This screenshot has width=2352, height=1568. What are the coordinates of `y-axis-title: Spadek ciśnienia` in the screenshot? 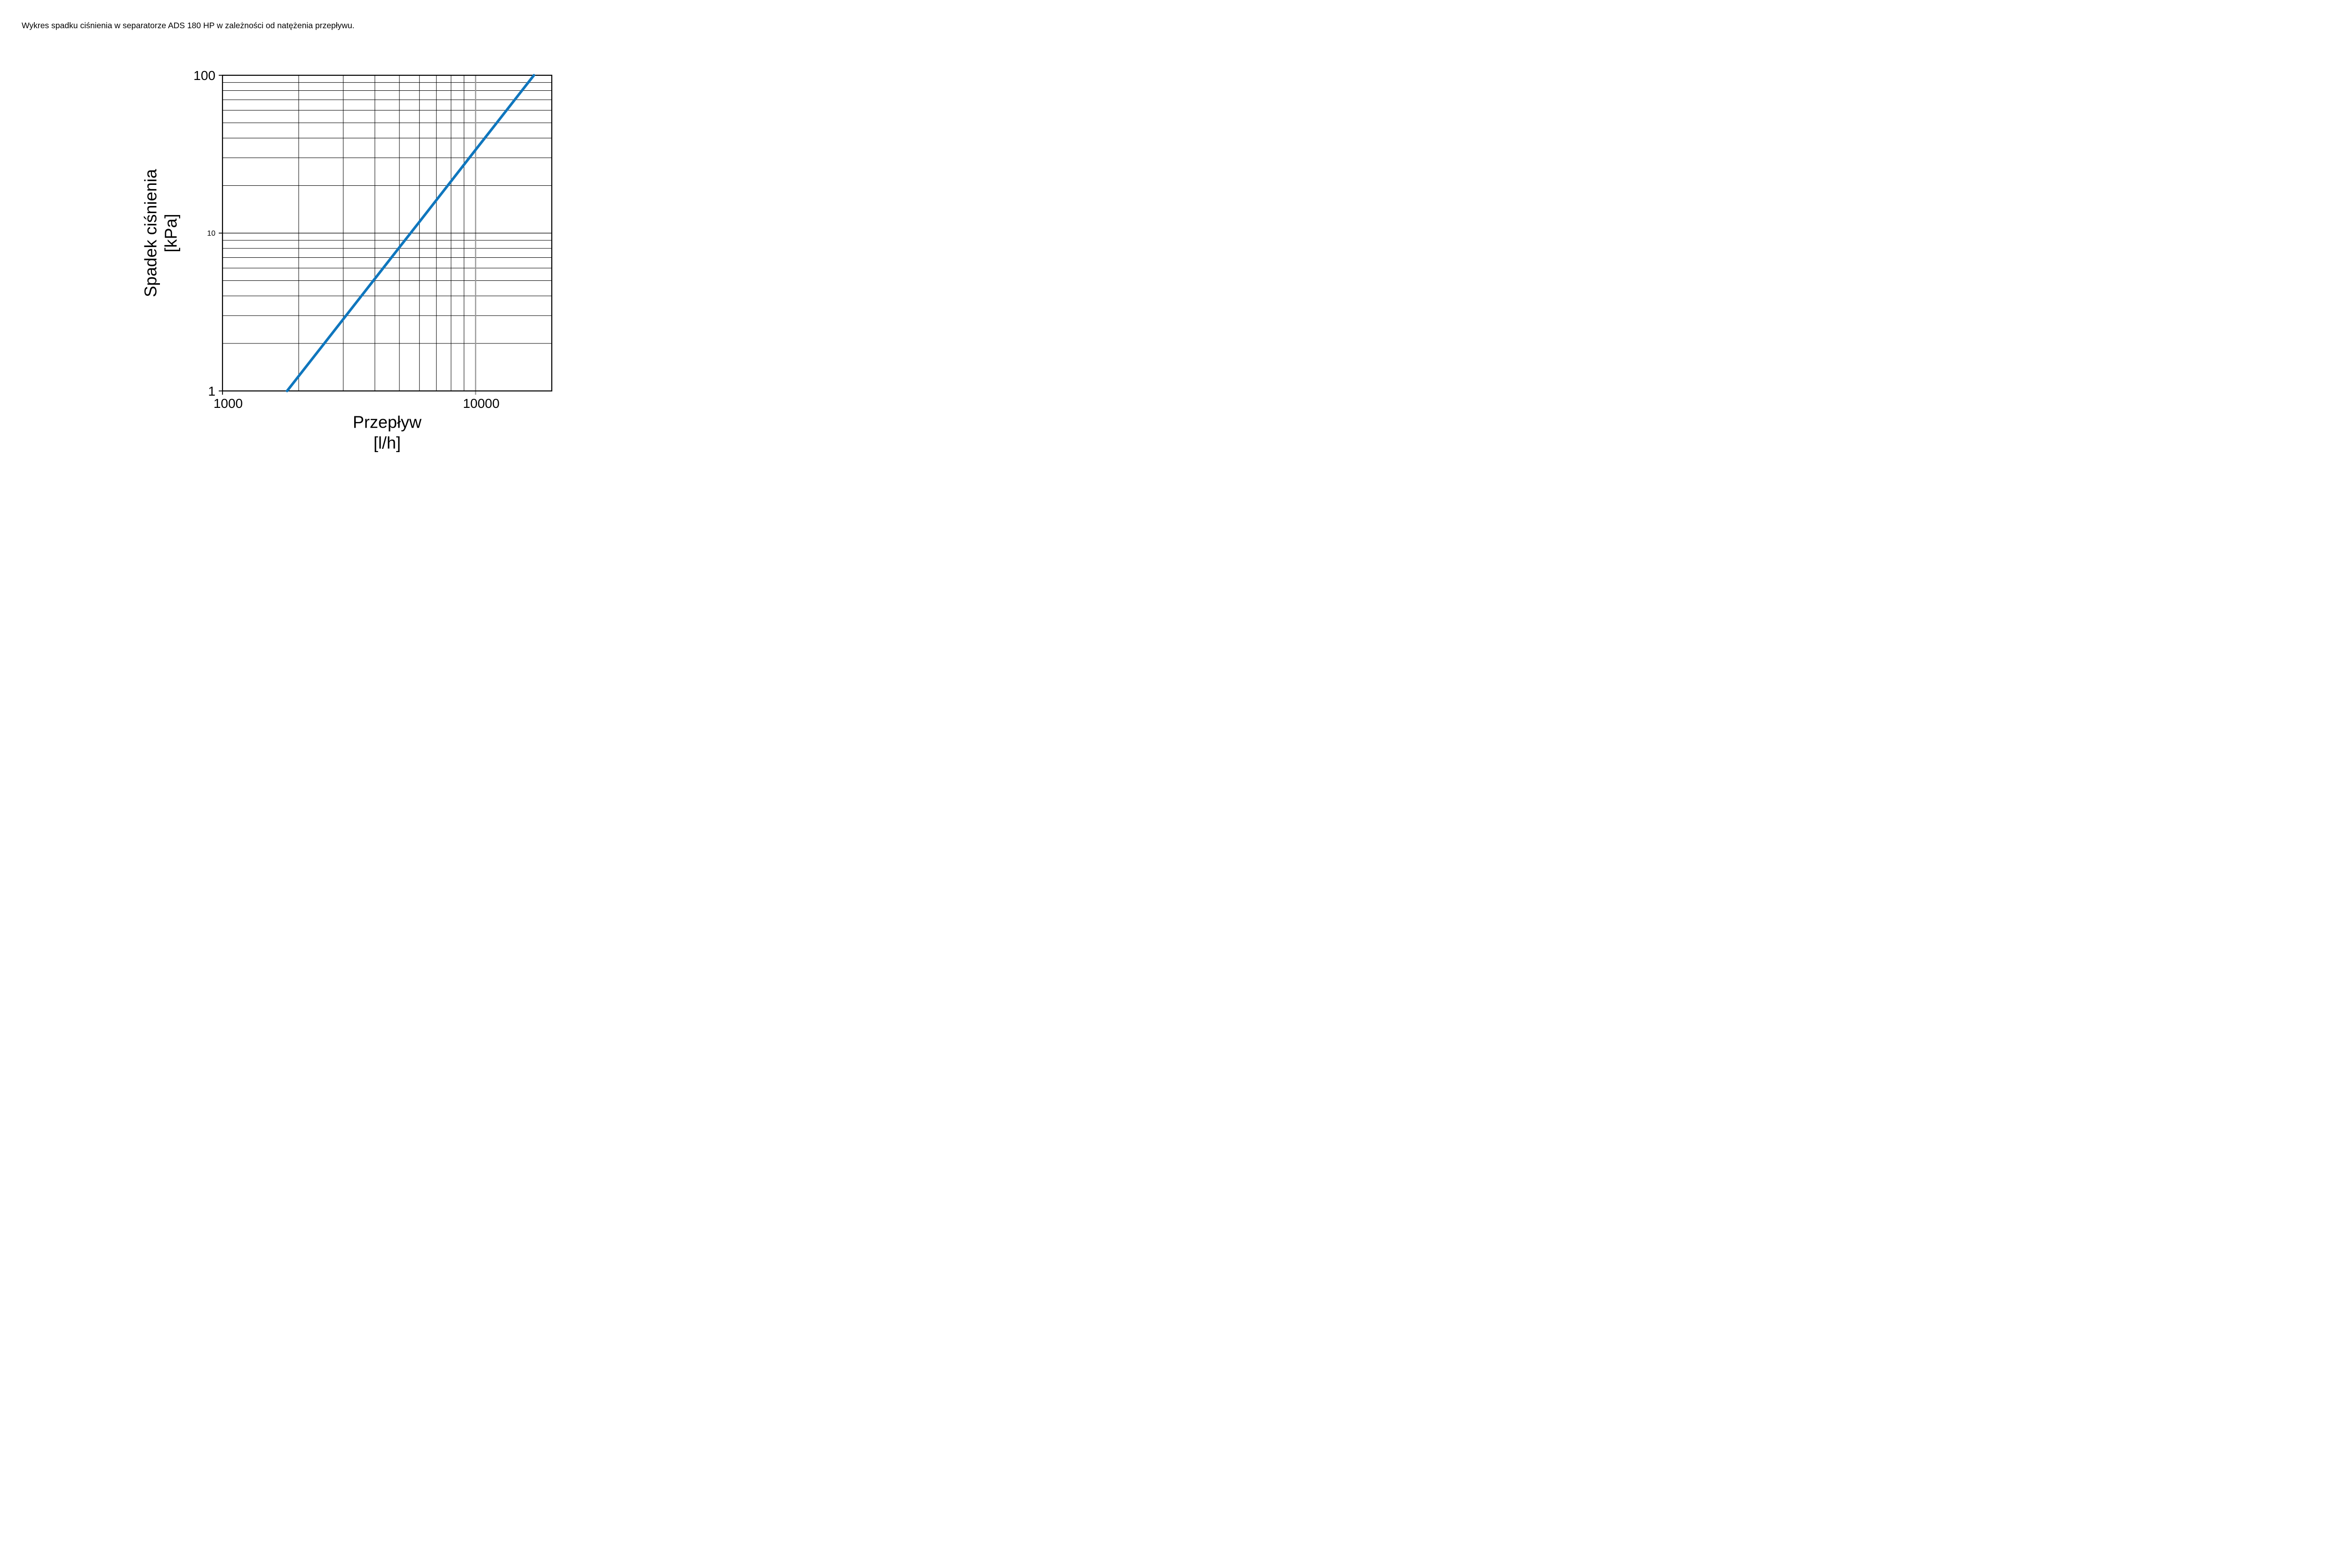 It's located at (150, 232).